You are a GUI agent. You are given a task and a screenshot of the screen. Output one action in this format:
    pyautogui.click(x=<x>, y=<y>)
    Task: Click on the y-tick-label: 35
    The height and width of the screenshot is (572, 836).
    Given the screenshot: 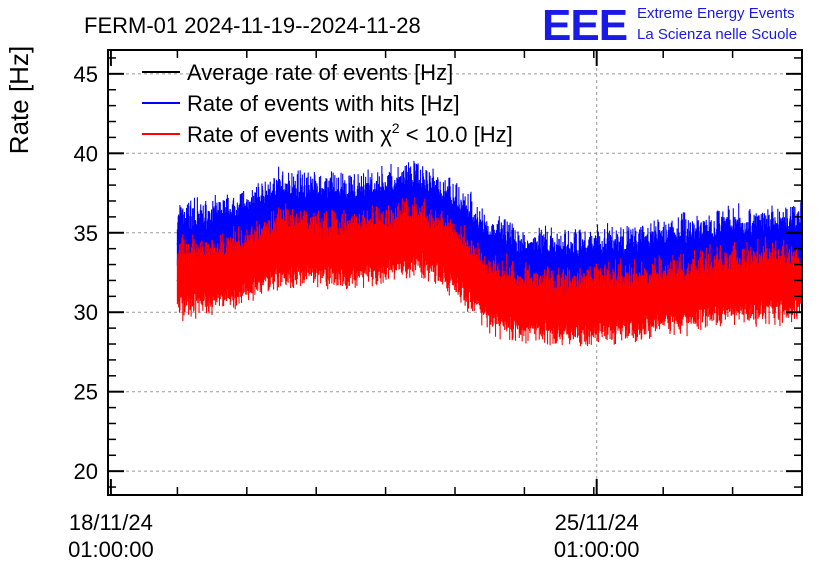 What is the action you would take?
    pyautogui.click(x=86, y=233)
    